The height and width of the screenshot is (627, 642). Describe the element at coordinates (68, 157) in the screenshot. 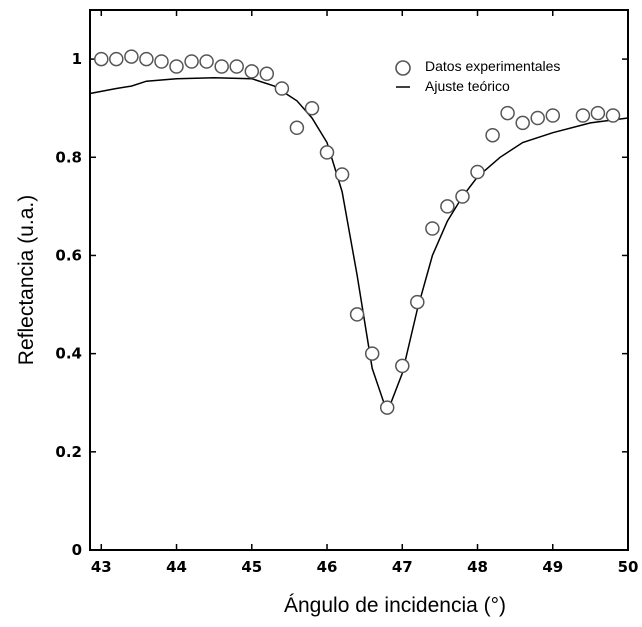

I see `y-tick-label: 0.8` at that location.